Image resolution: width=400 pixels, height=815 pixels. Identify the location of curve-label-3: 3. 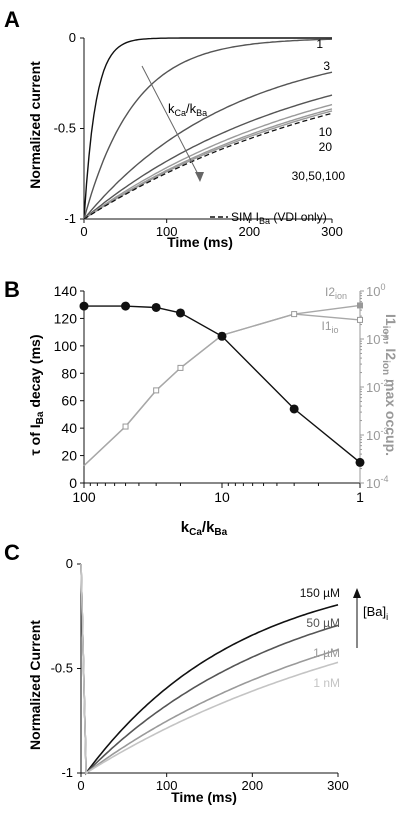
(326, 66).